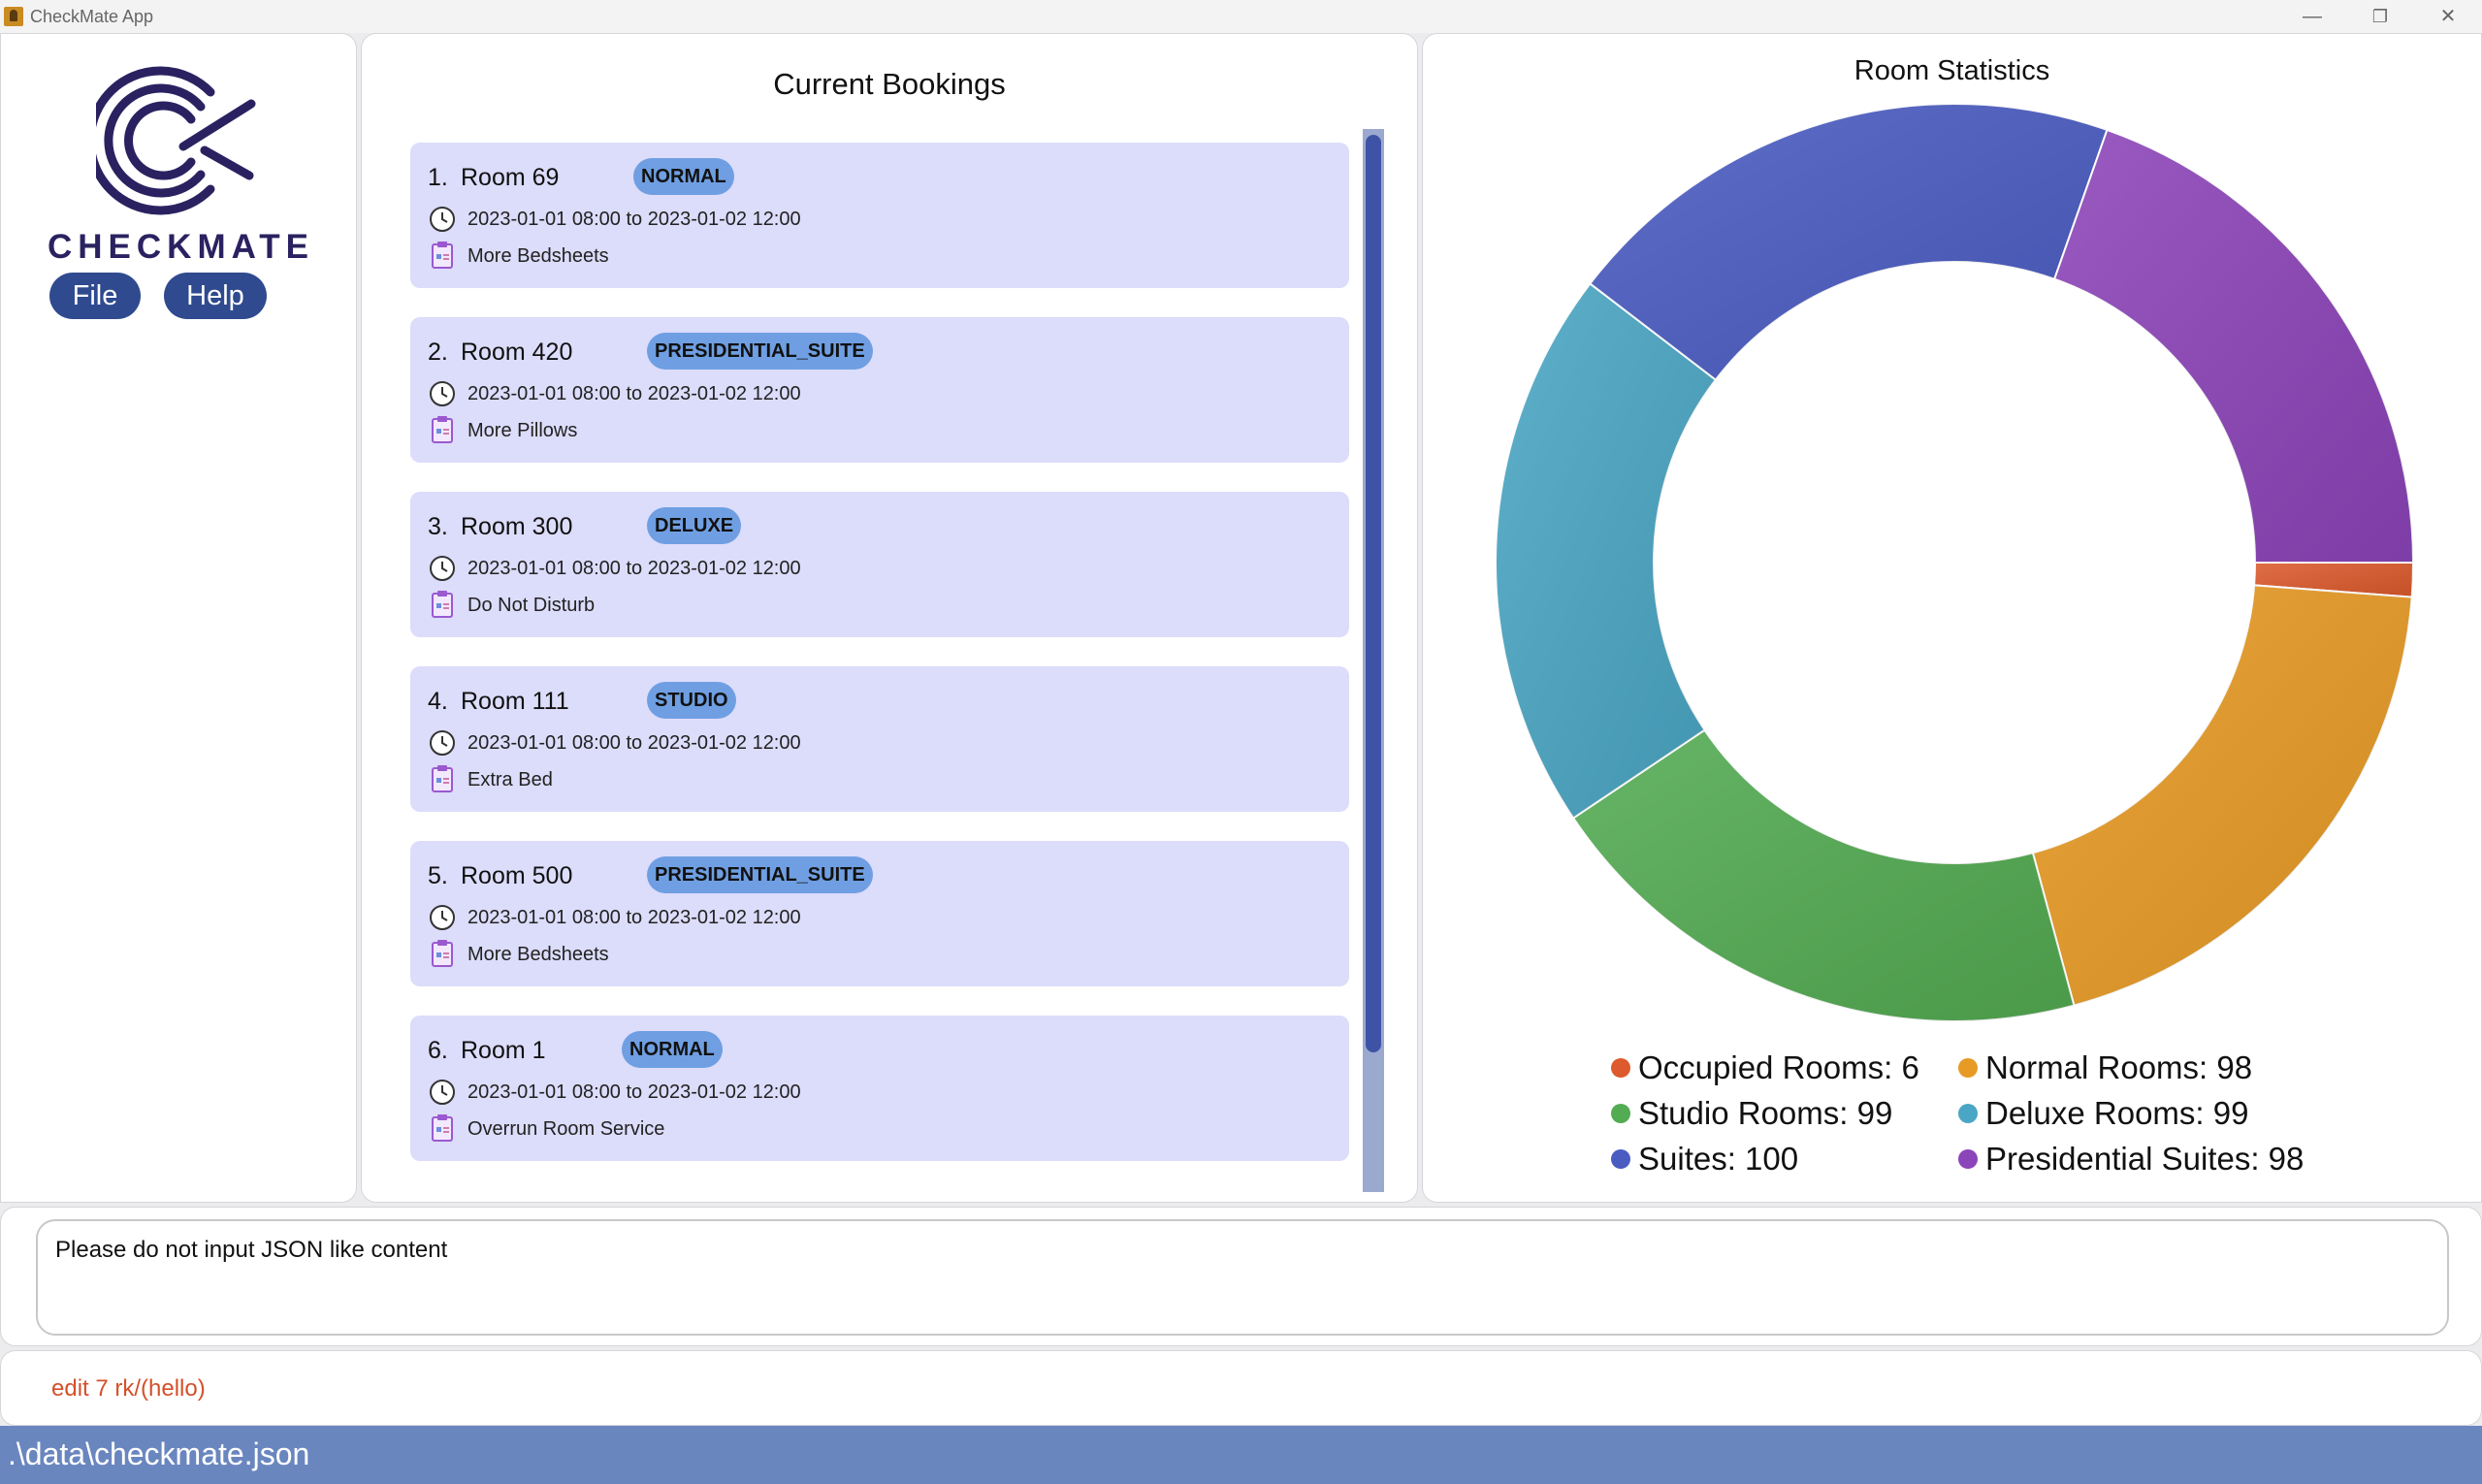 This screenshot has width=2482, height=1484. I want to click on result-message: Please do not input JSON like content, so click(251, 1250).